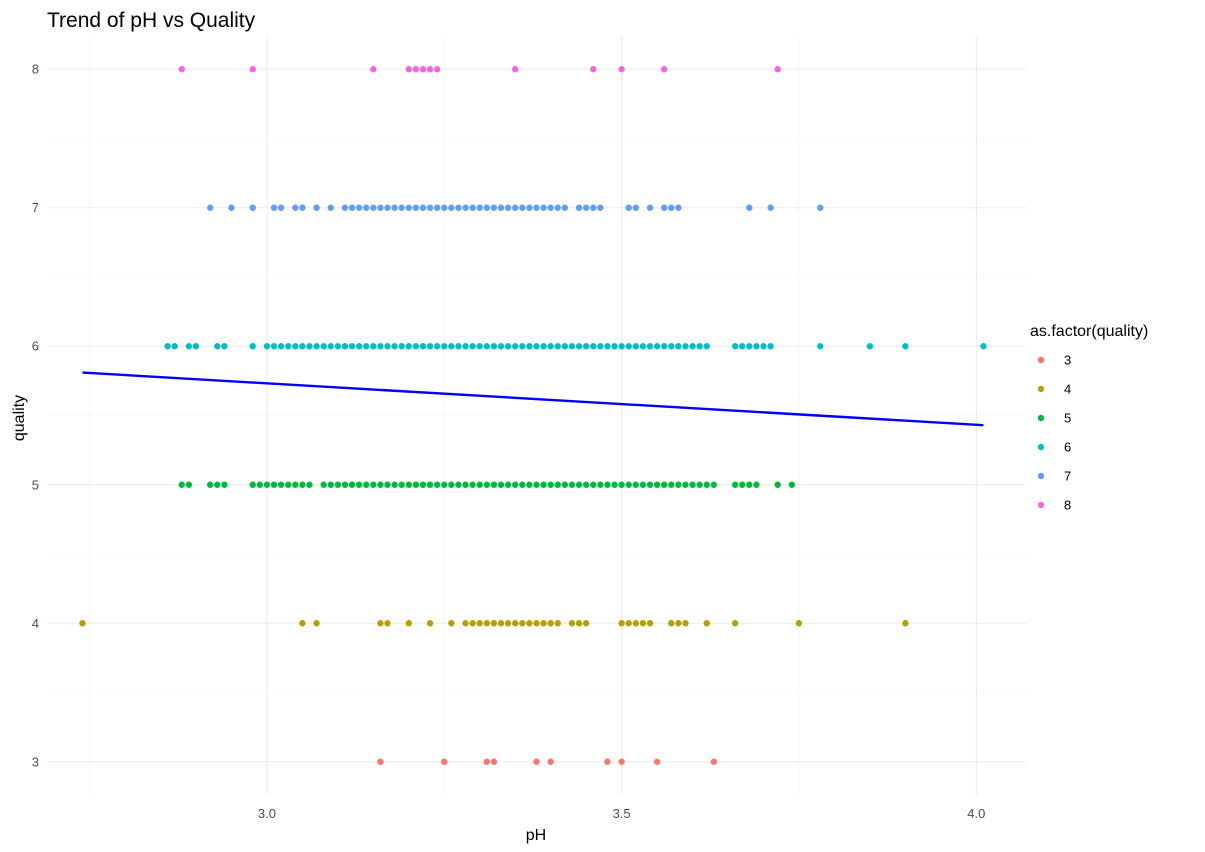  I want to click on y-tick-label: 3, so click(35, 761).